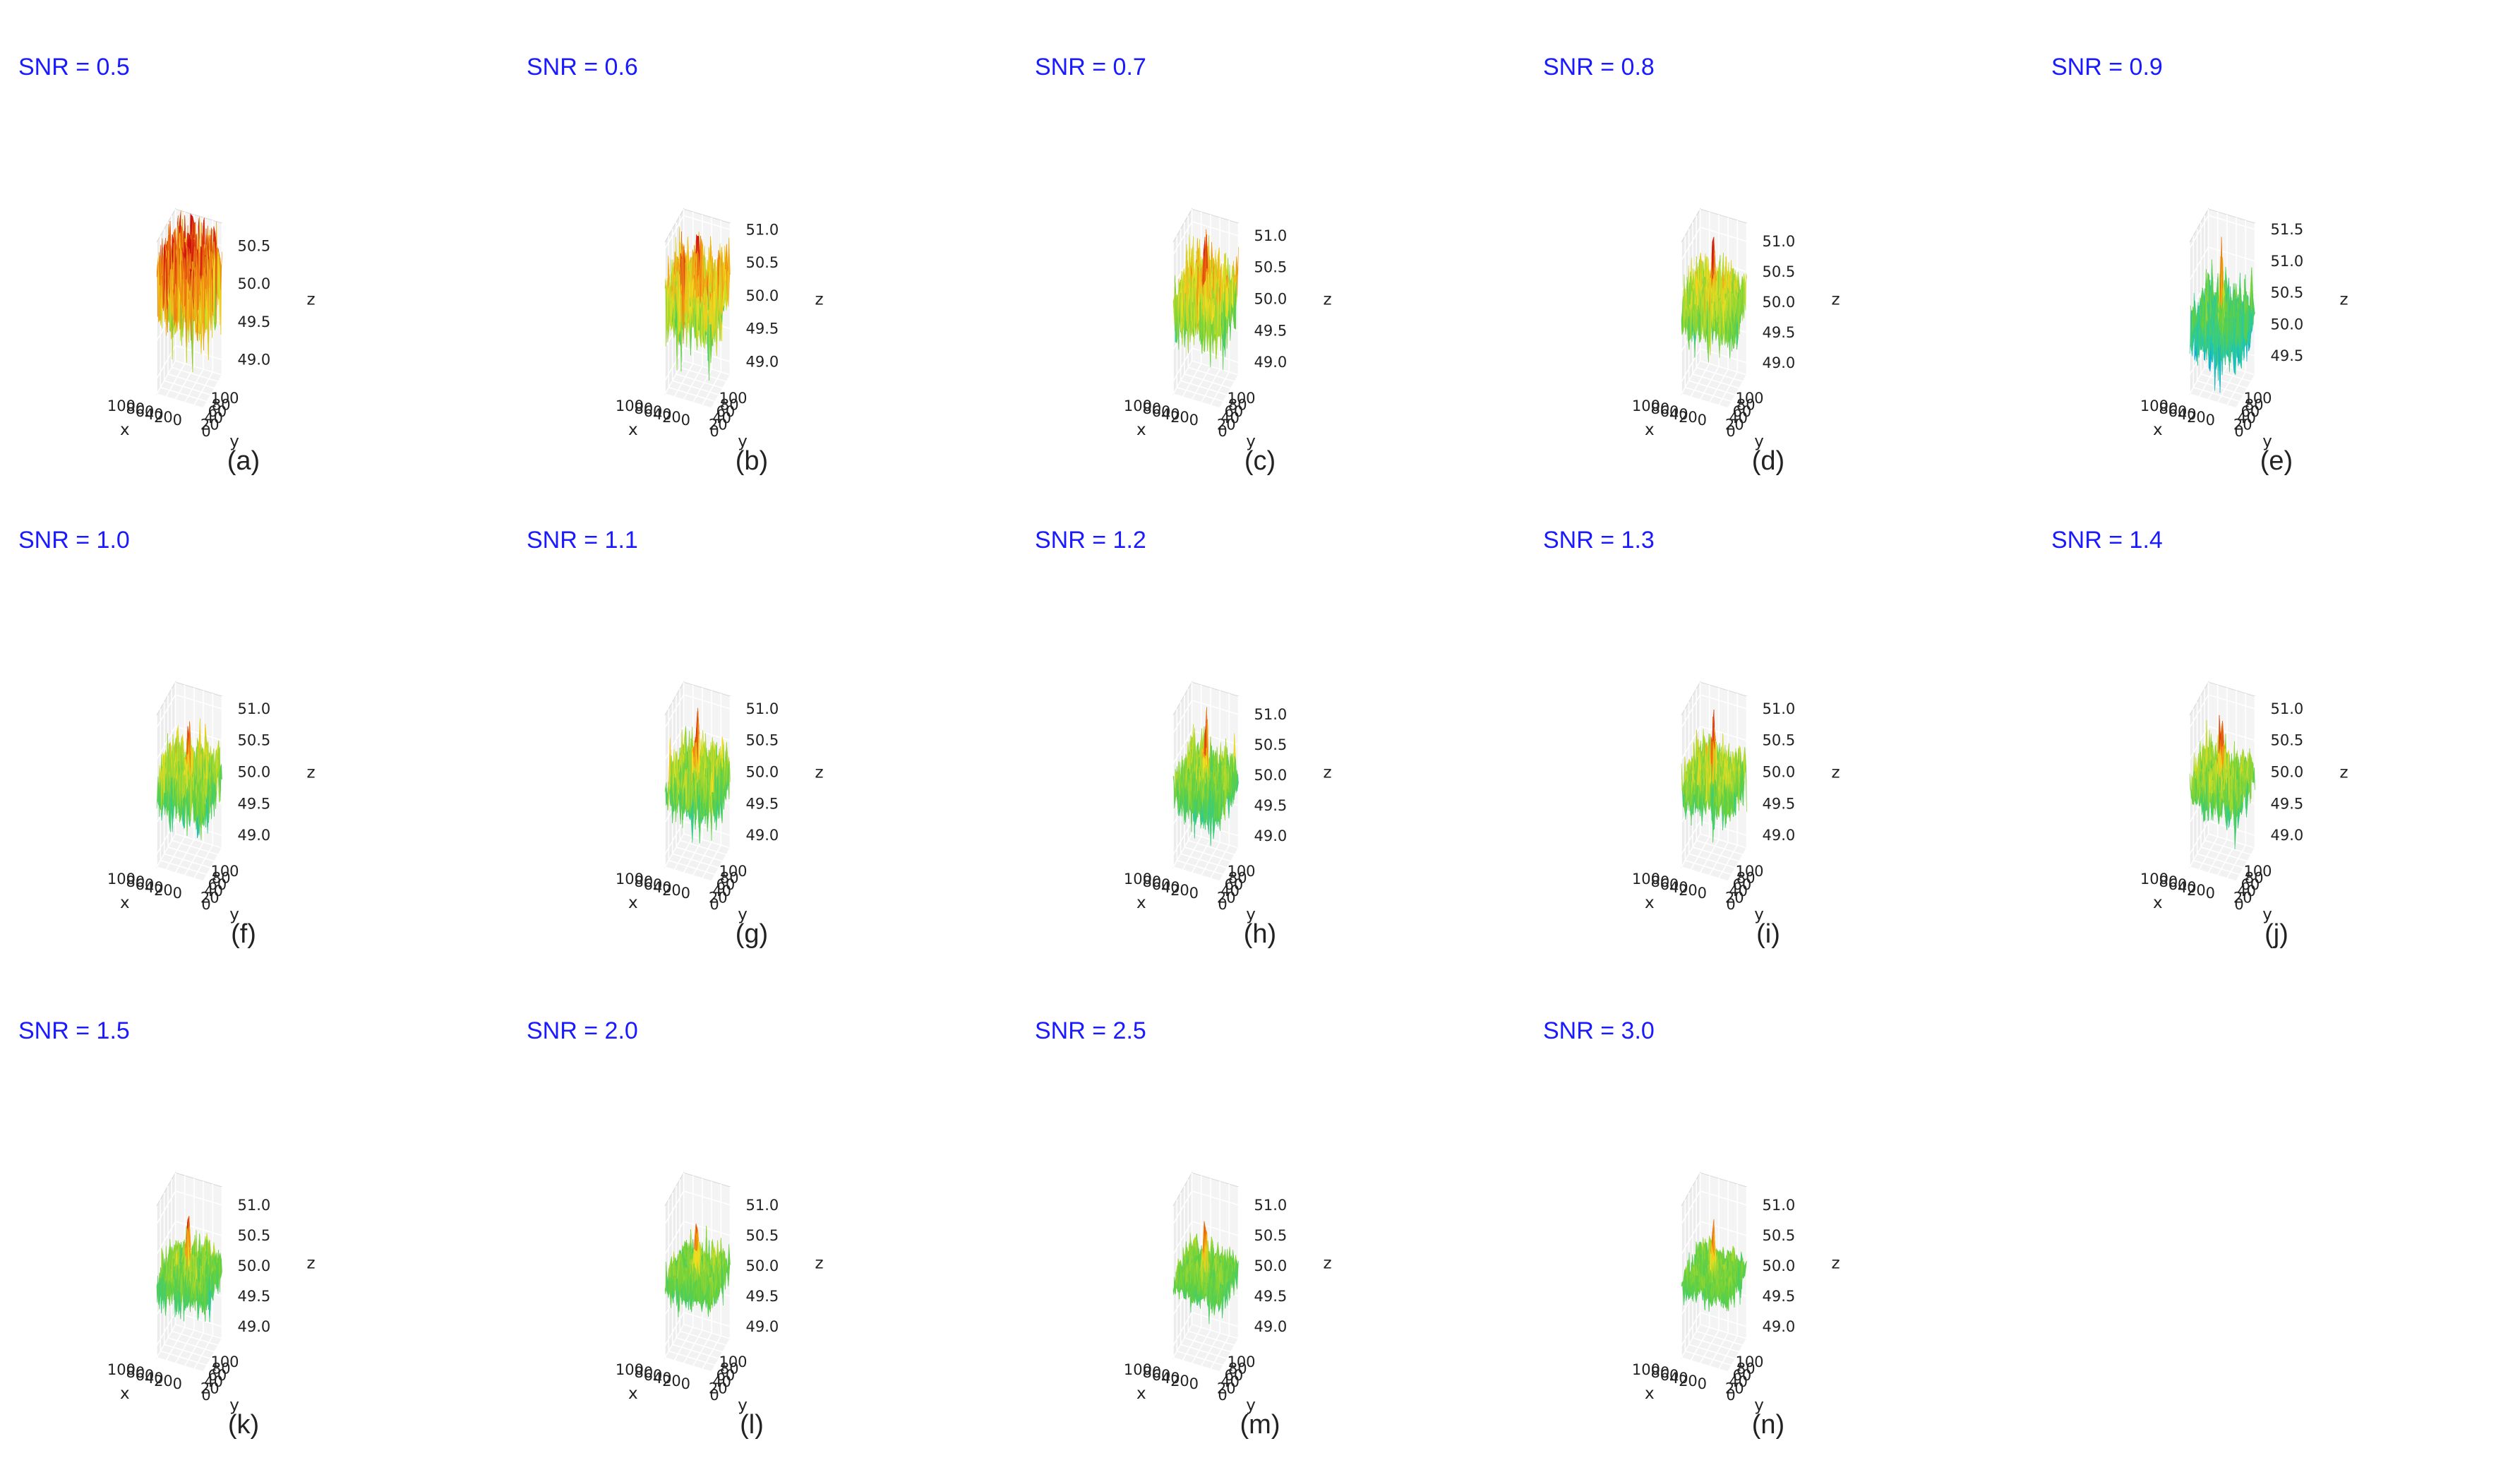 This screenshot has height=1482, width=2520. I want to click on snr-title: SNR = 1.4, so click(2107, 541).